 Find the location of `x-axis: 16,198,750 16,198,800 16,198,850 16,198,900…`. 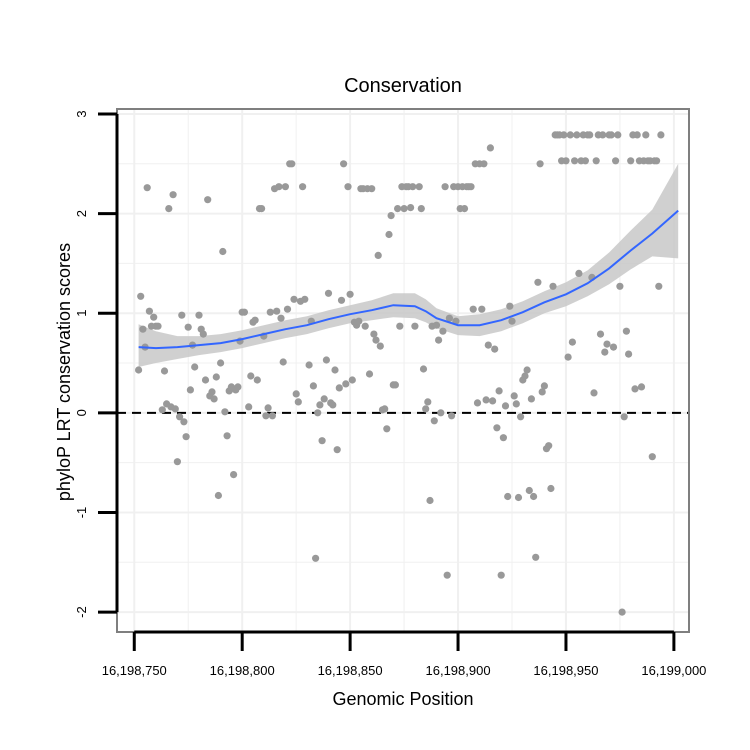

x-axis: 16,198,750 16,198,800 16,198,850 16,198,900… is located at coordinates (404, 654).